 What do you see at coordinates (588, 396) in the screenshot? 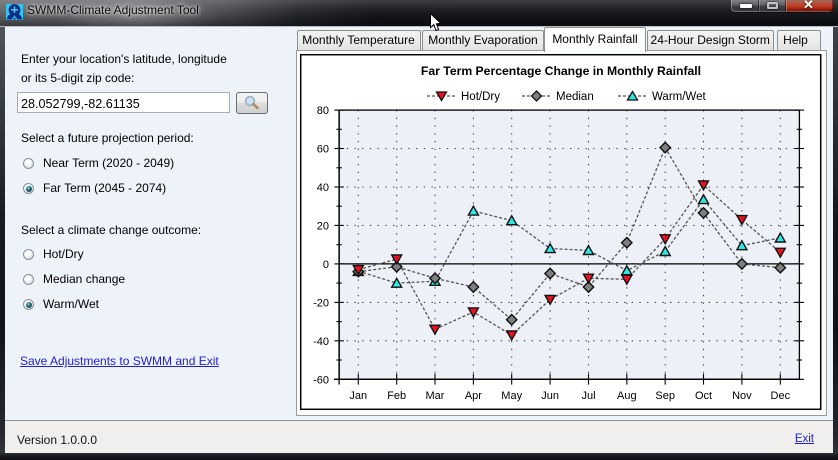
I see `svg-text: Jul` at bounding box center [588, 396].